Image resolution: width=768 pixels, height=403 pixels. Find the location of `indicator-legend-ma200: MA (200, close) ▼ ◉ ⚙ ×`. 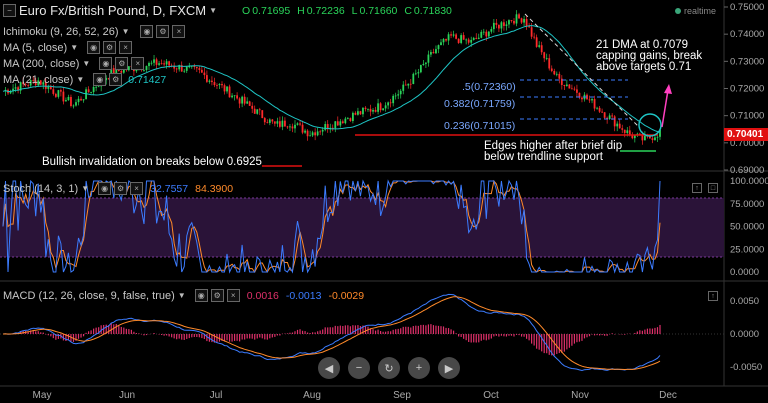

indicator-legend-ma200: MA (200, close) ▼ ◉ ⚙ × is located at coordinates (74, 63).